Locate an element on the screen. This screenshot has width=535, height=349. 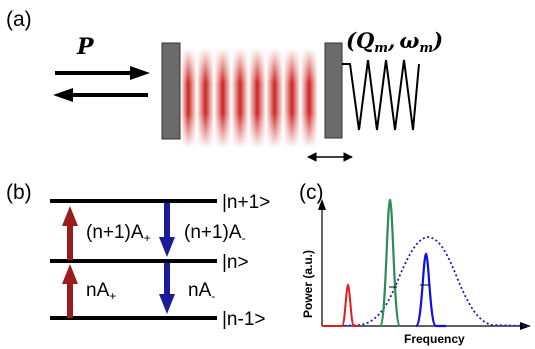
level-n-plus-1-label: |n+1> is located at coordinates (246, 202).